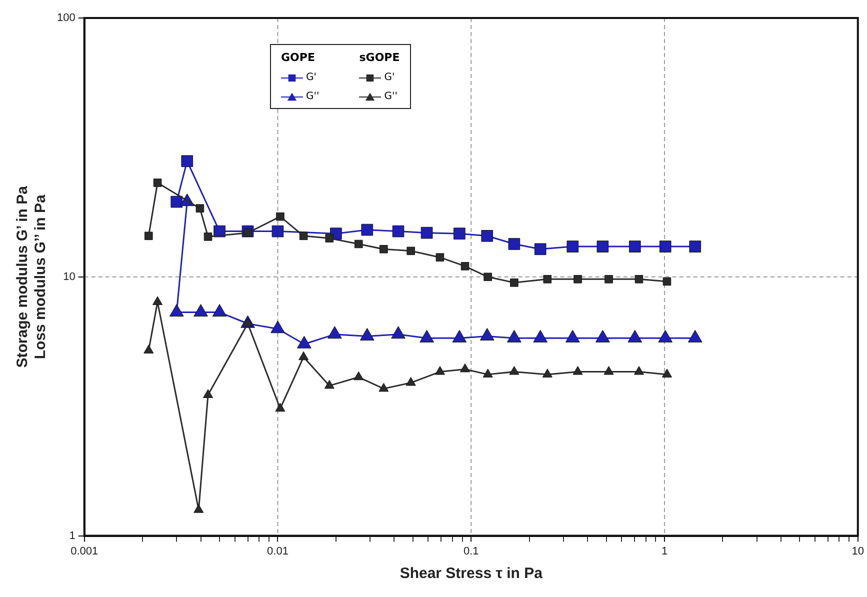 The width and height of the screenshot is (867, 597). Describe the element at coordinates (69, 276) in the screenshot. I see `y-tick-label: 10` at that location.